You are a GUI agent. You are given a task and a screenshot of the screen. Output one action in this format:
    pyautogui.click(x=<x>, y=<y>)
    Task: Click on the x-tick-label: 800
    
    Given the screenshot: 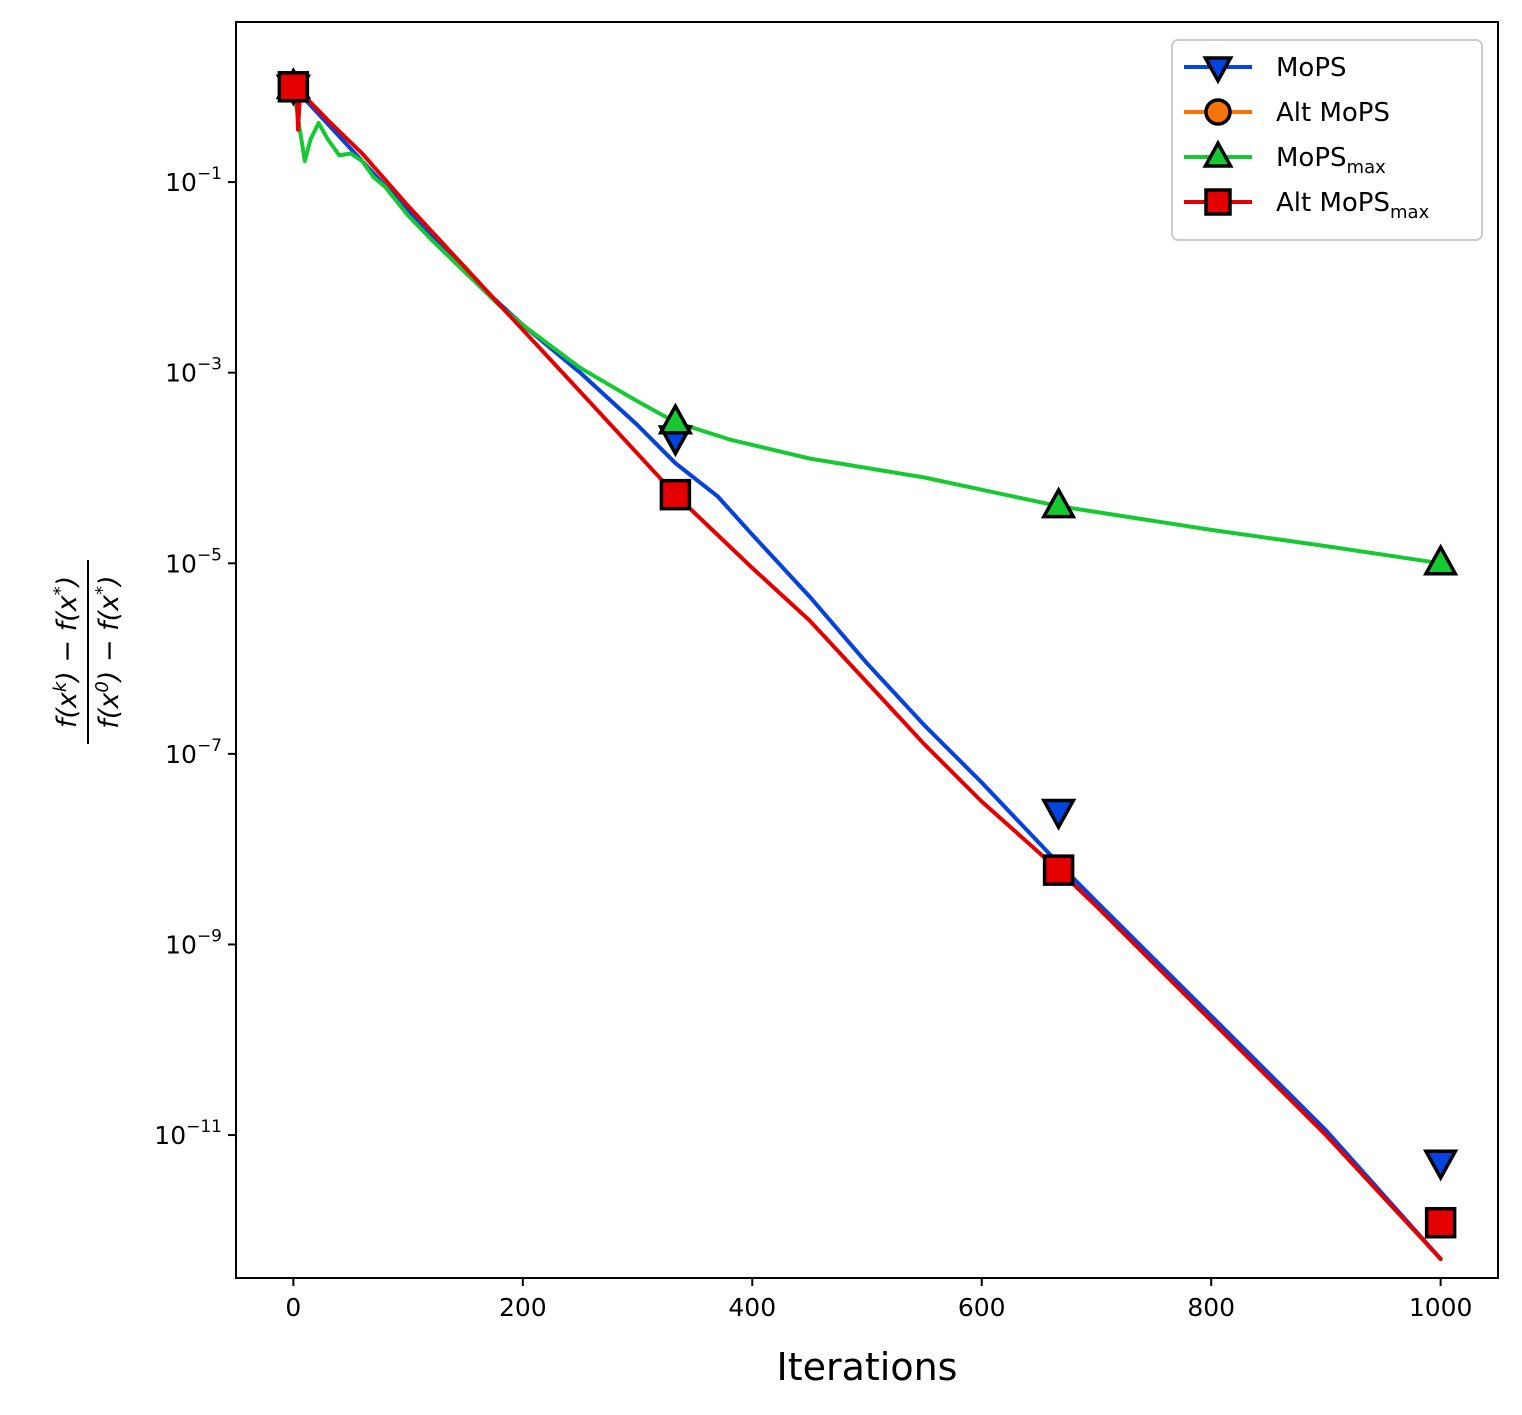 What is the action you would take?
    pyautogui.click(x=1211, y=1307)
    